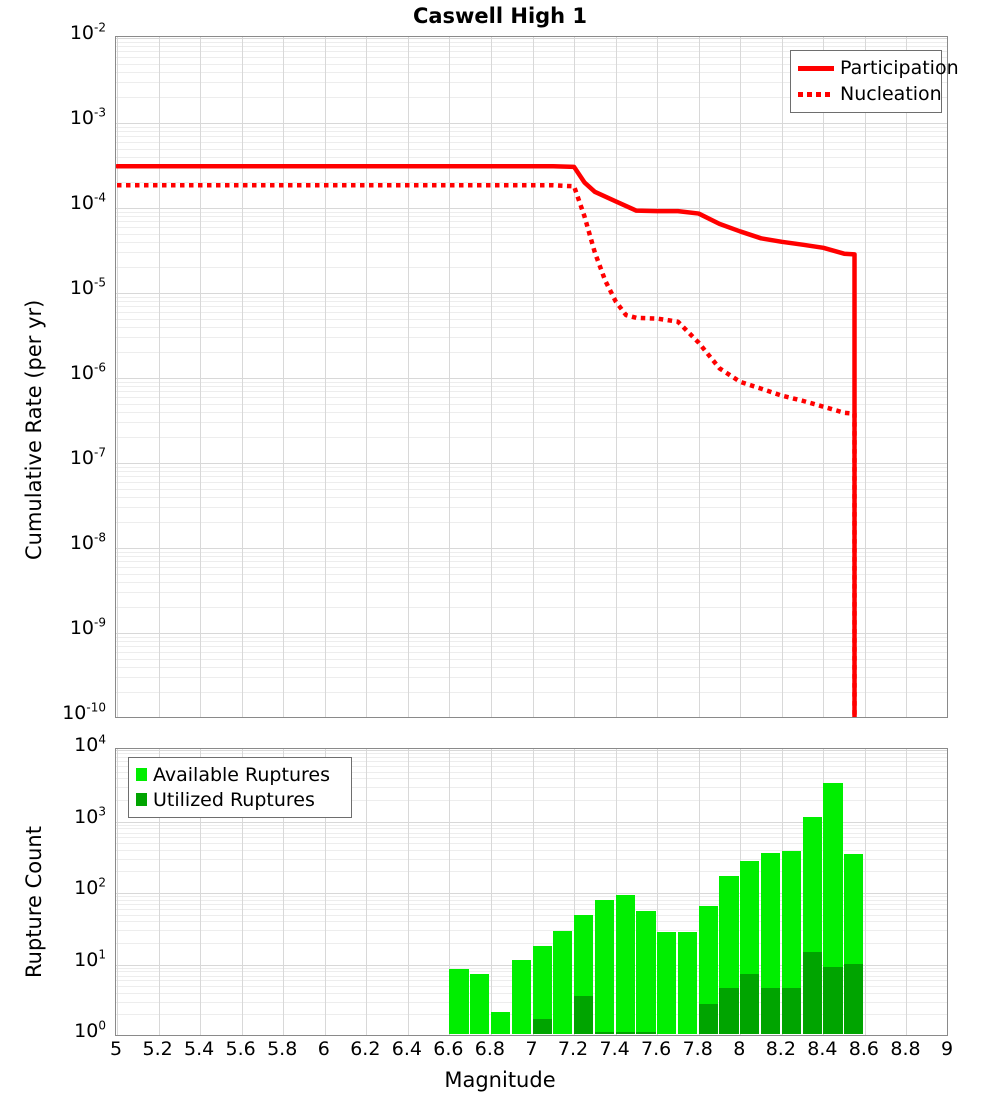 This screenshot has width=1000, height=1100. Describe the element at coordinates (53, 959) in the screenshot. I see `bottom-y-tick: 101` at that location.